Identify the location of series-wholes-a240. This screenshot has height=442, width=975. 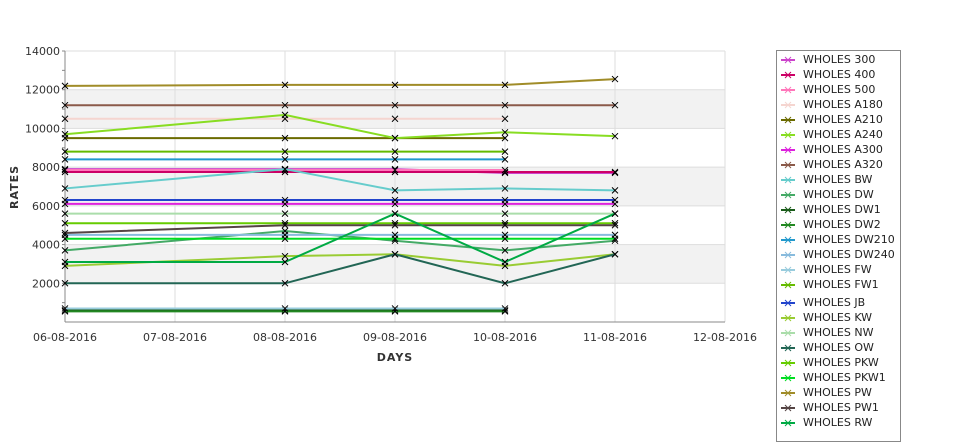
(340, 126).